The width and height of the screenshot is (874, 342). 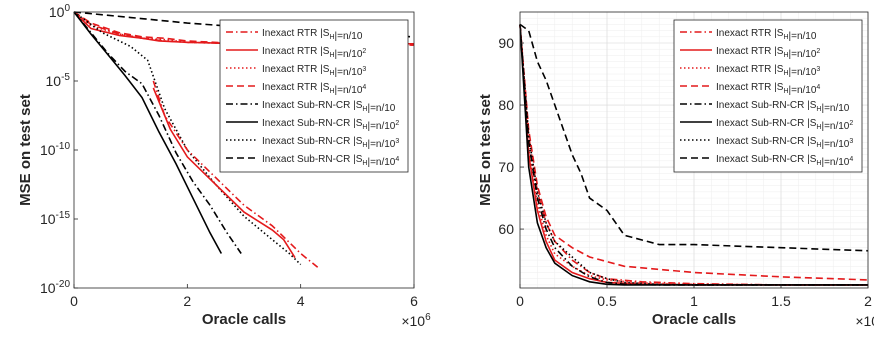 I want to click on y-tick-label: 10-10, so click(x=55, y=149).